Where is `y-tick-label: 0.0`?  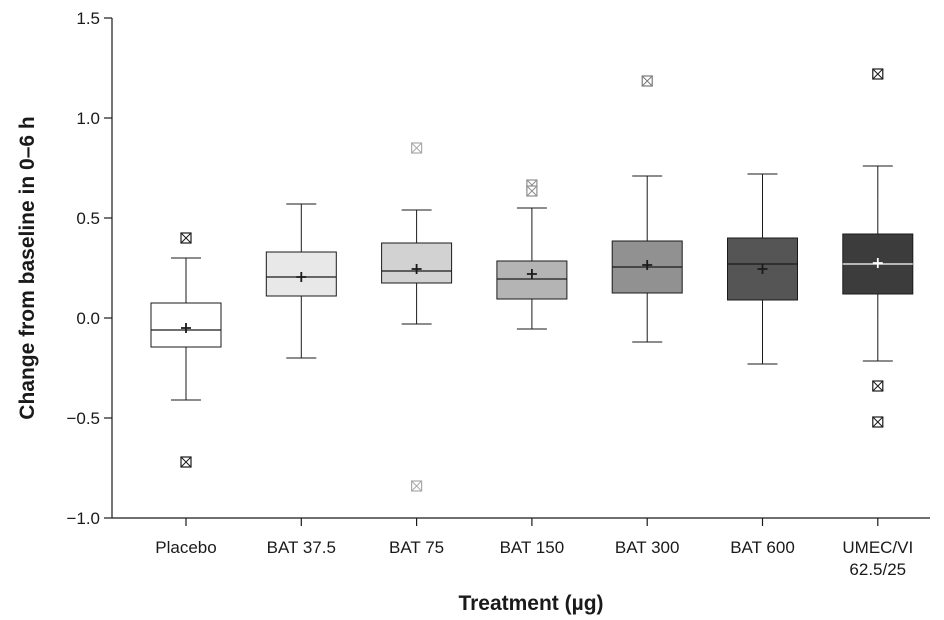
y-tick-label: 0.0 is located at coordinates (88, 318).